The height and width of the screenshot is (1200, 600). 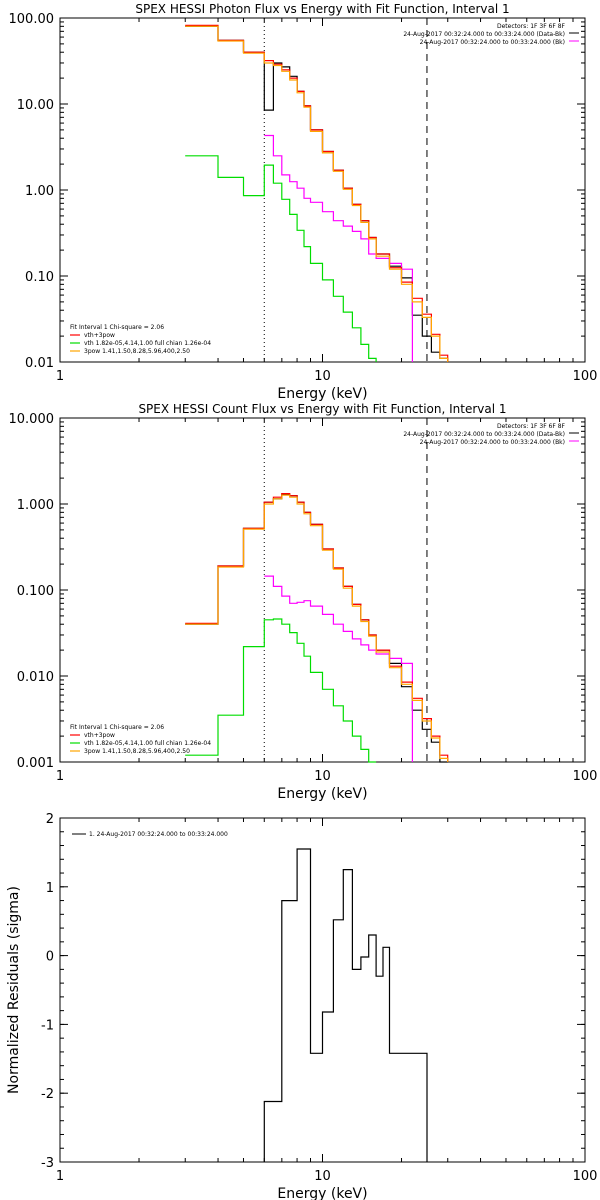 What do you see at coordinates (585, 776) in the screenshot?
I see `chart2-x-tick-label-2: 100` at bounding box center [585, 776].